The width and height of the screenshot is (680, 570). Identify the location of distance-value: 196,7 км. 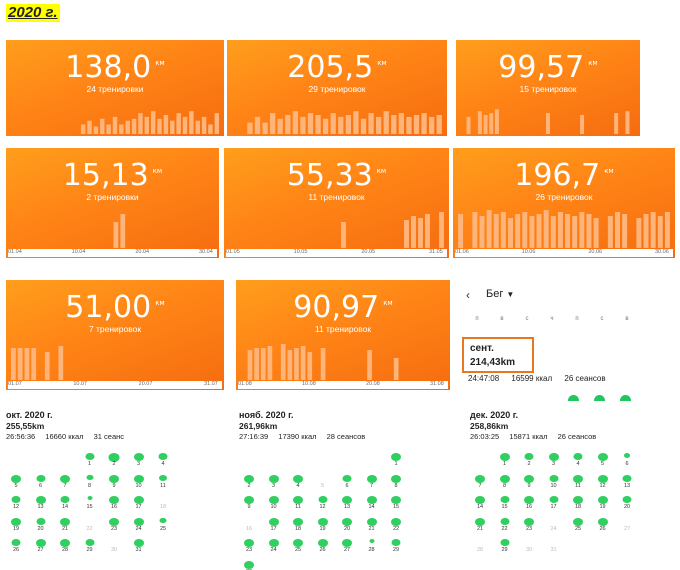
(564, 173).